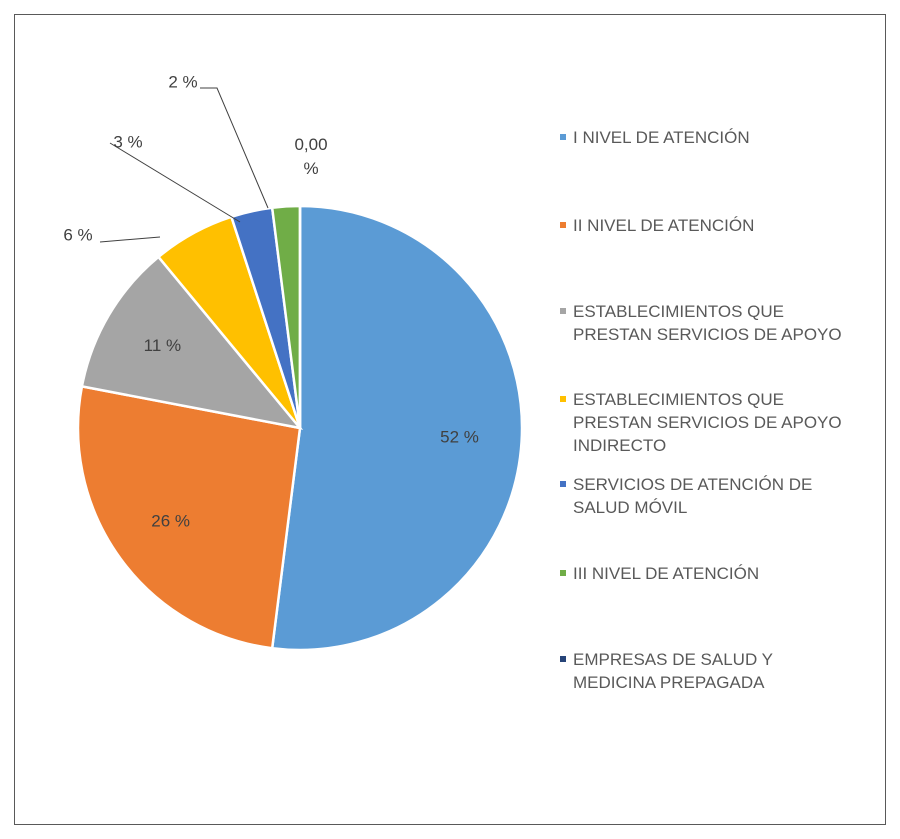  I want to click on legend-entry: EMPRESAS DE SALUD Y MEDICINA PREPAGADA, so click(705, 671).